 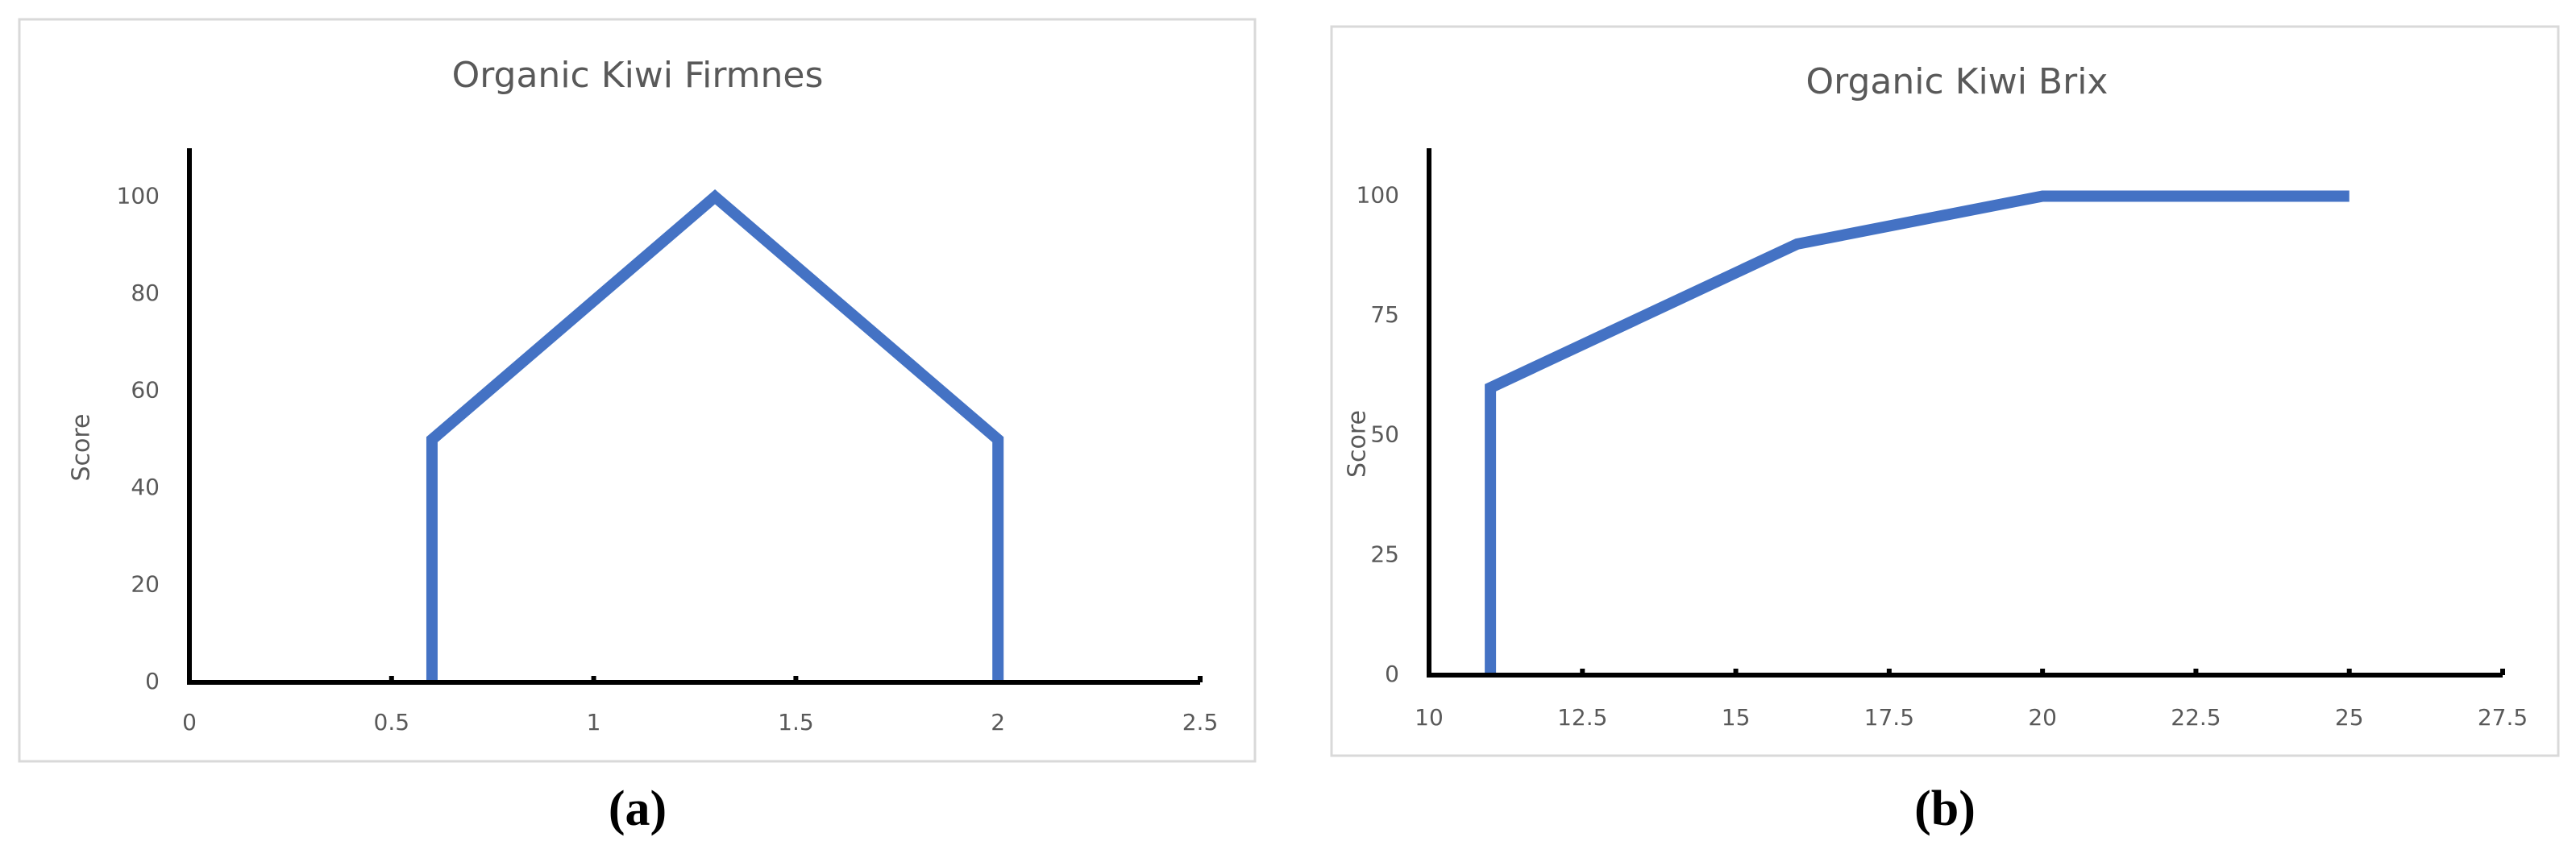 I want to click on x-tick-label: 0, so click(x=189, y=723).